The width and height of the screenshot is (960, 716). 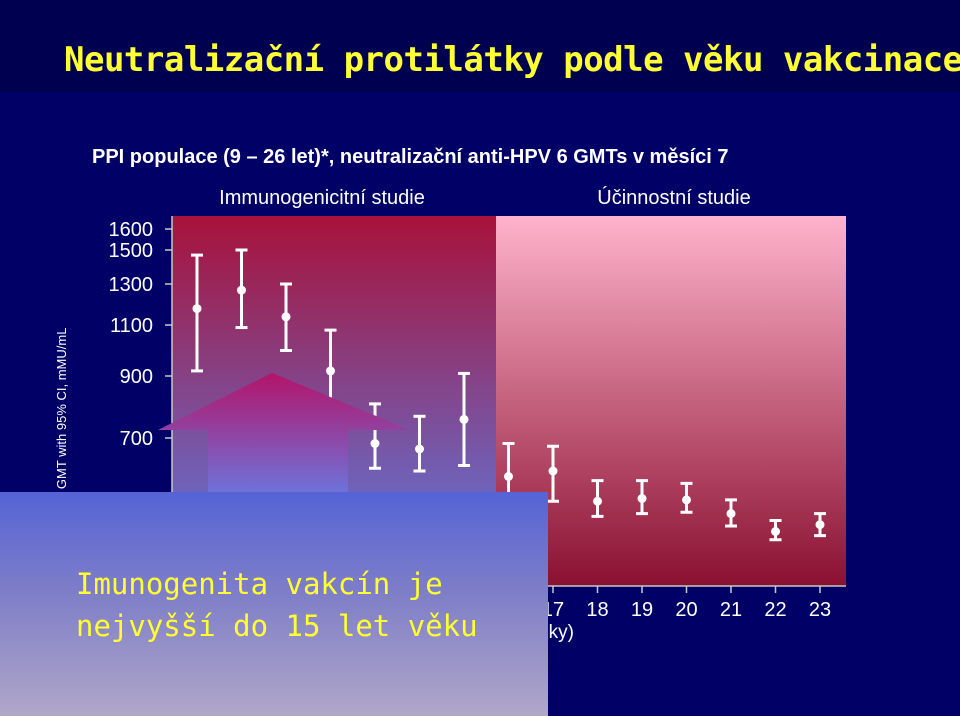 I want to click on x-tick-label: 22, so click(x=775, y=610).